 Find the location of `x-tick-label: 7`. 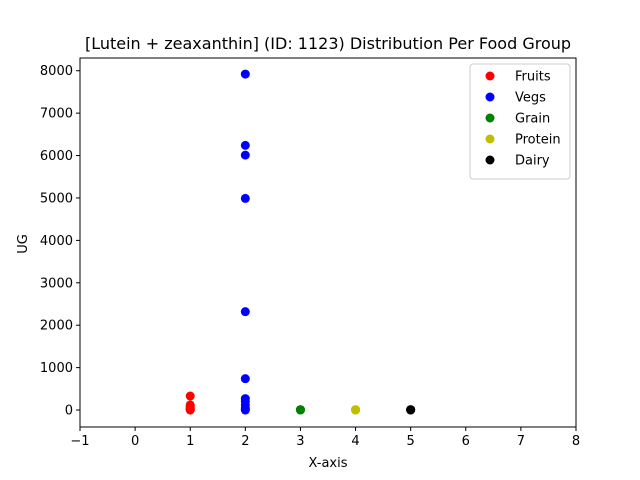

x-tick-label: 7 is located at coordinates (521, 441).